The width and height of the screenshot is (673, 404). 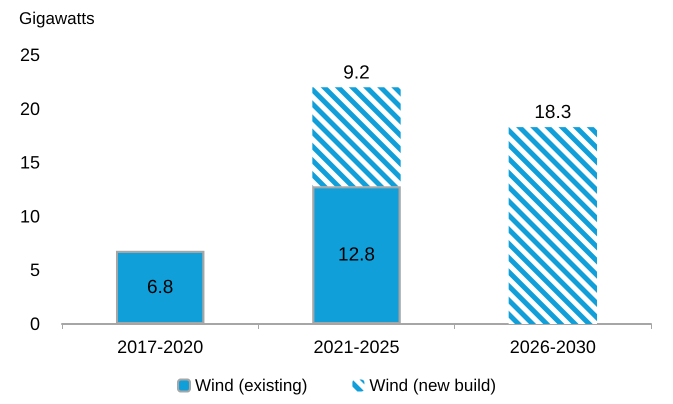 I want to click on y-tick-label: 5, so click(x=35, y=270).